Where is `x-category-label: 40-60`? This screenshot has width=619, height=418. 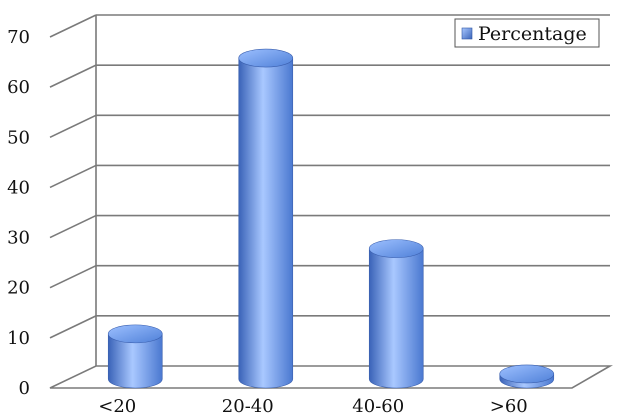
x-category-label: 40-60 is located at coordinates (378, 406).